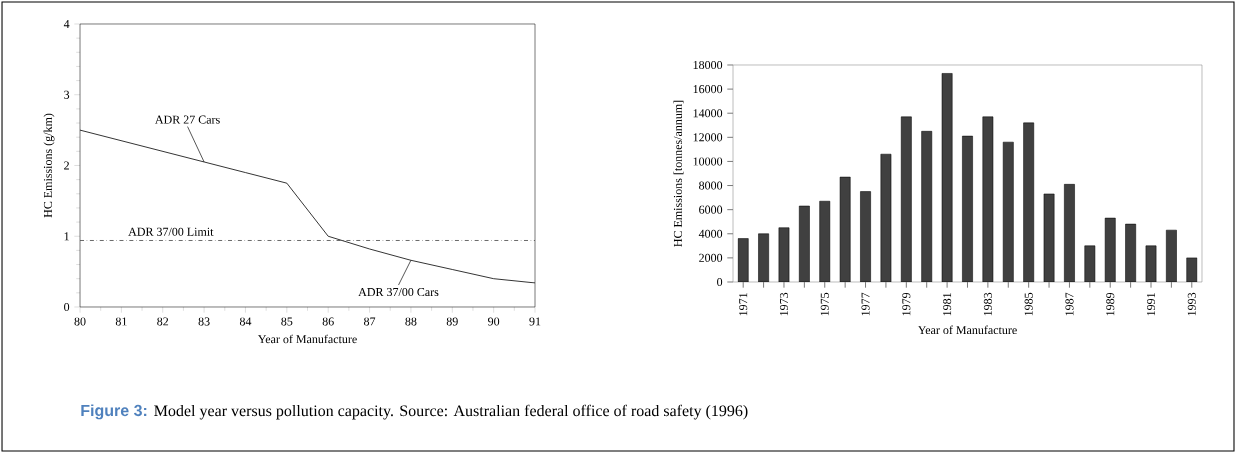 This screenshot has height=453, width=1236. Describe the element at coordinates (1028, 304) in the screenshot. I see `x-tick-label: 1985` at that location.